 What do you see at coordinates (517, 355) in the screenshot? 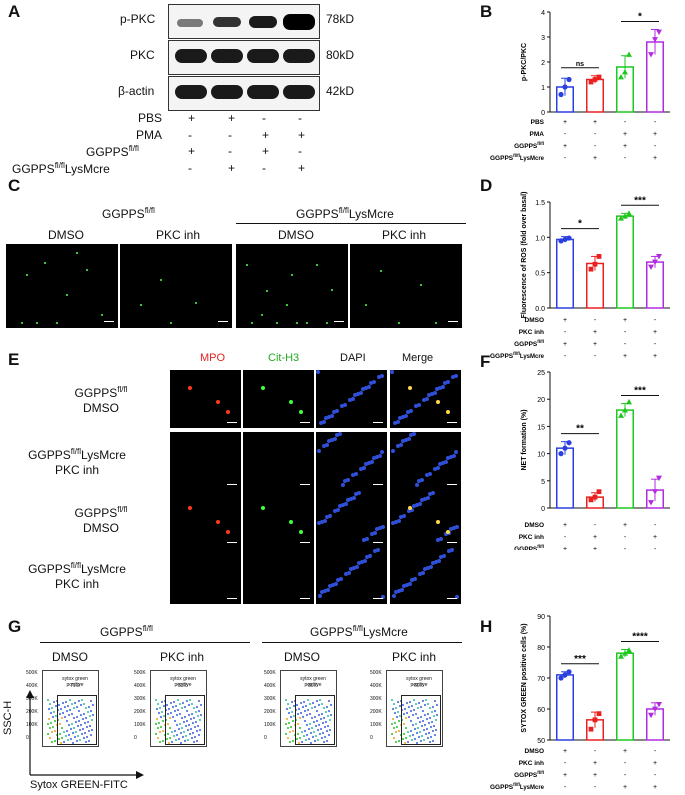
I see `condition-label: GGPPSfl/flLysMcre` at bounding box center [517, 355].